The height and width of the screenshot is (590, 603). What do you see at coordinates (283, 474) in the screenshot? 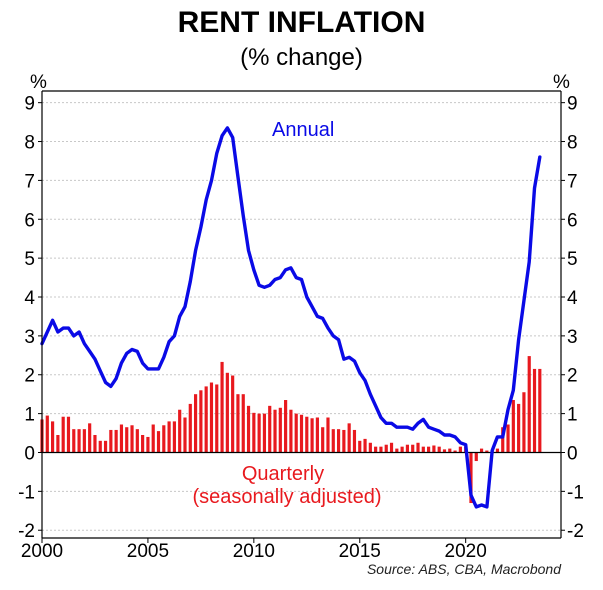
I see `quarterly-series-label-line1: Quarterly` at bounding box center [283, 474].